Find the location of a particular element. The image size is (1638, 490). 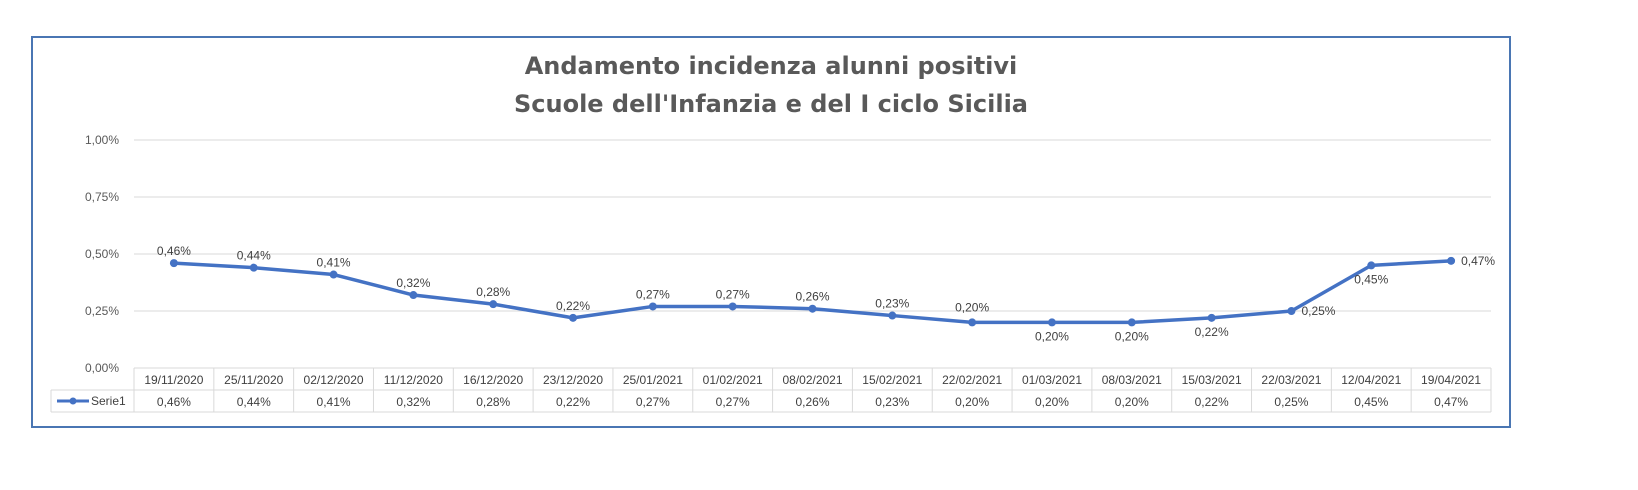

x-tick-label: 22/03/2021 is located at coordinates (1291, 380).